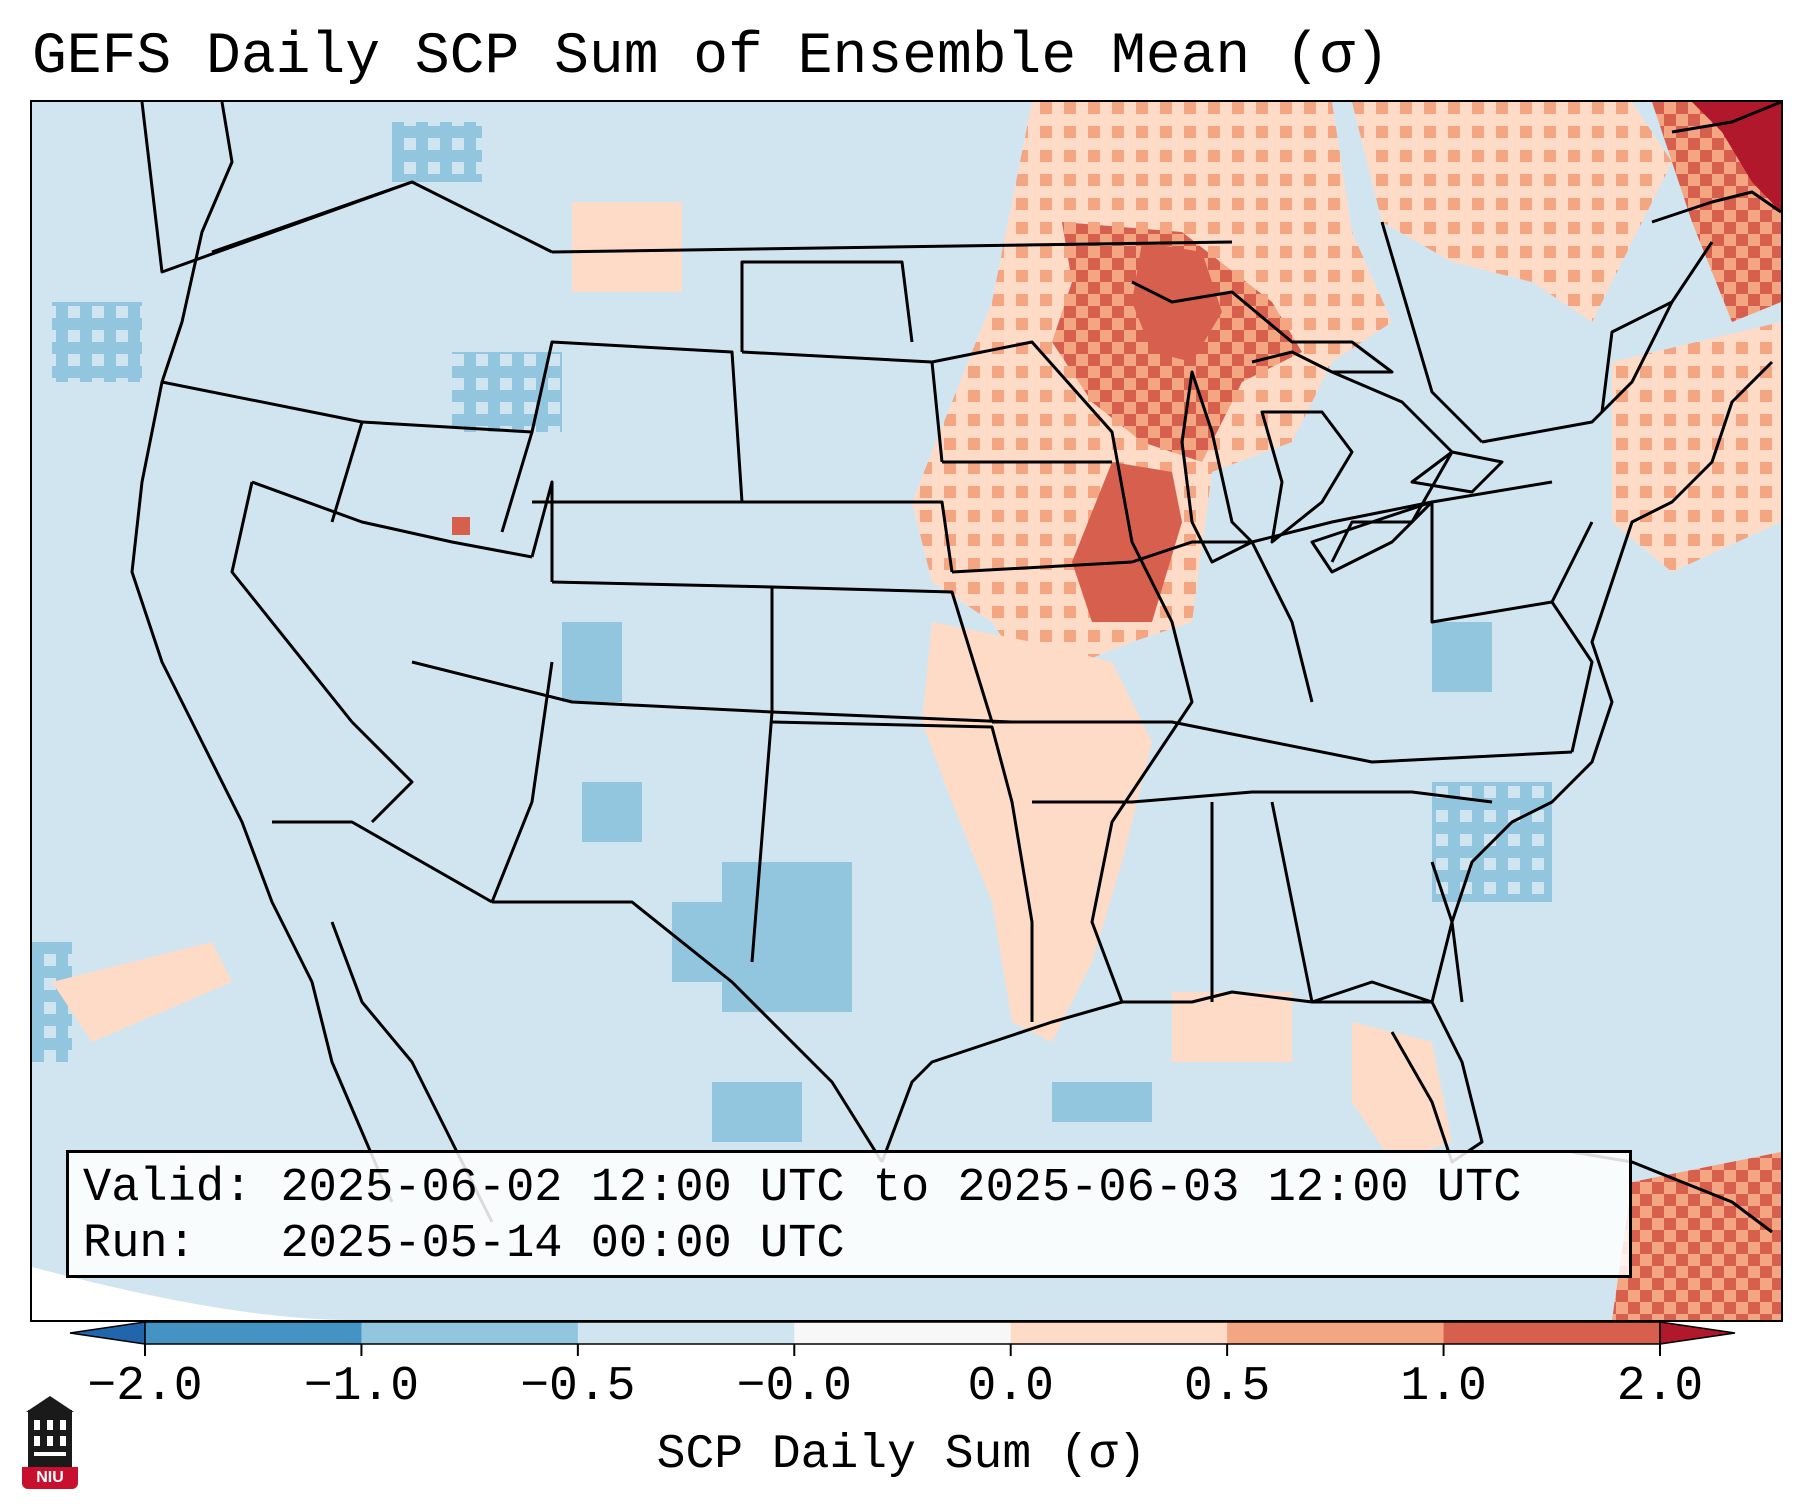  What do you see at coordinates (1372, 537) in the screenshot?
I see `lake-erie` at bounding box center [1372, 537].